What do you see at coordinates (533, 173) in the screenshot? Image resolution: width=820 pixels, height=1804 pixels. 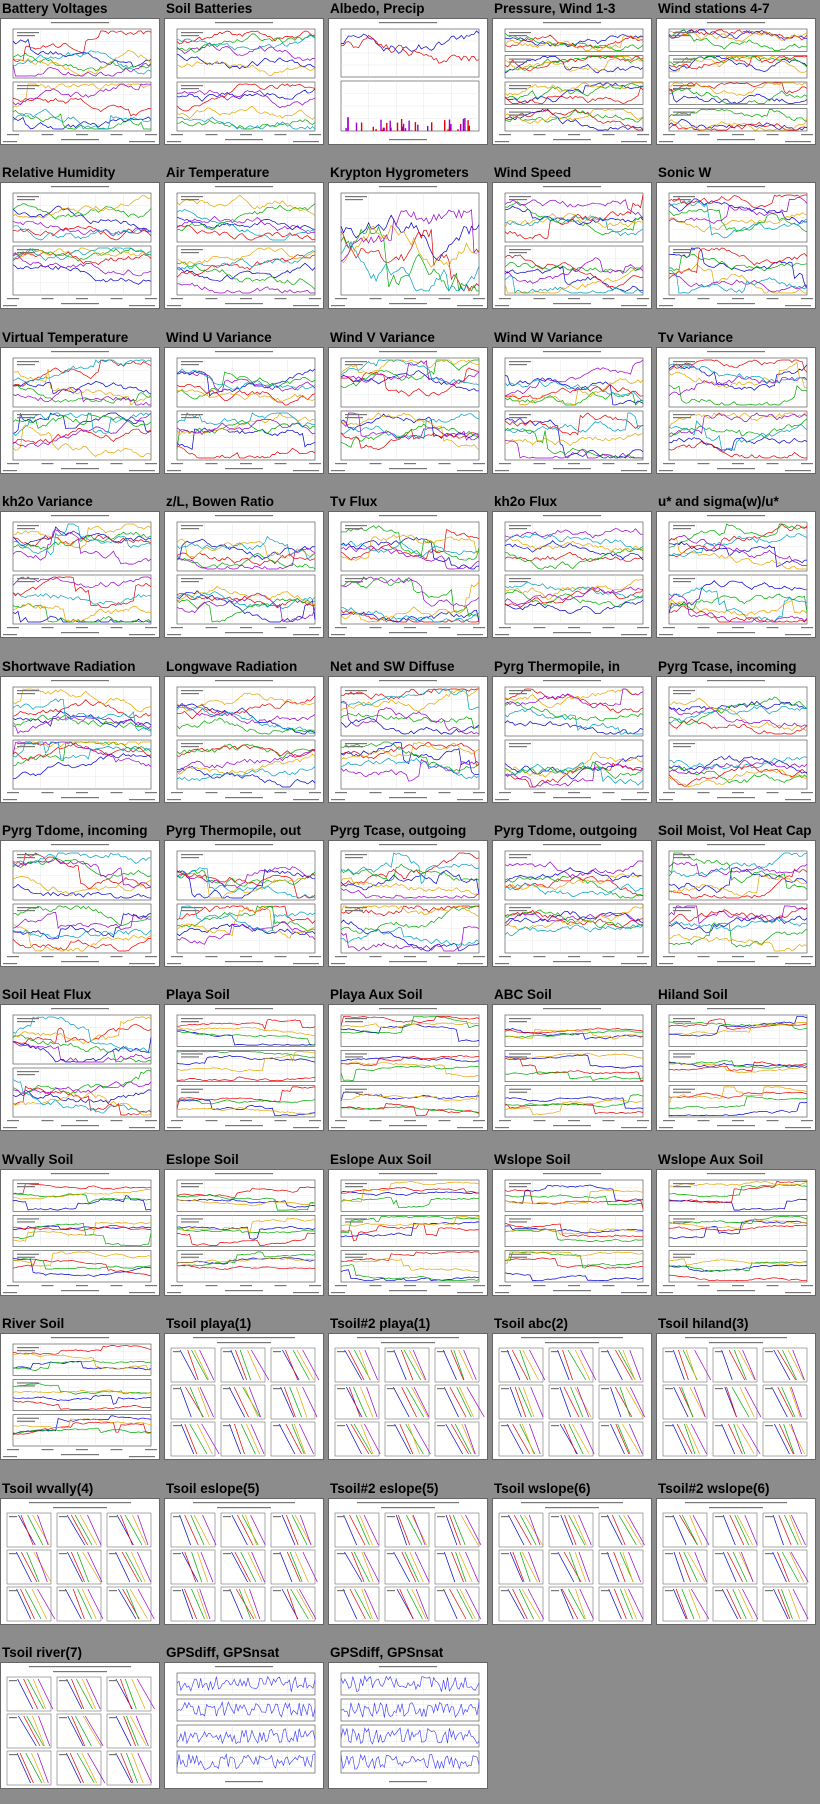 I see `plot-title-link: Wind Speed` at bounding box center [533, 173].